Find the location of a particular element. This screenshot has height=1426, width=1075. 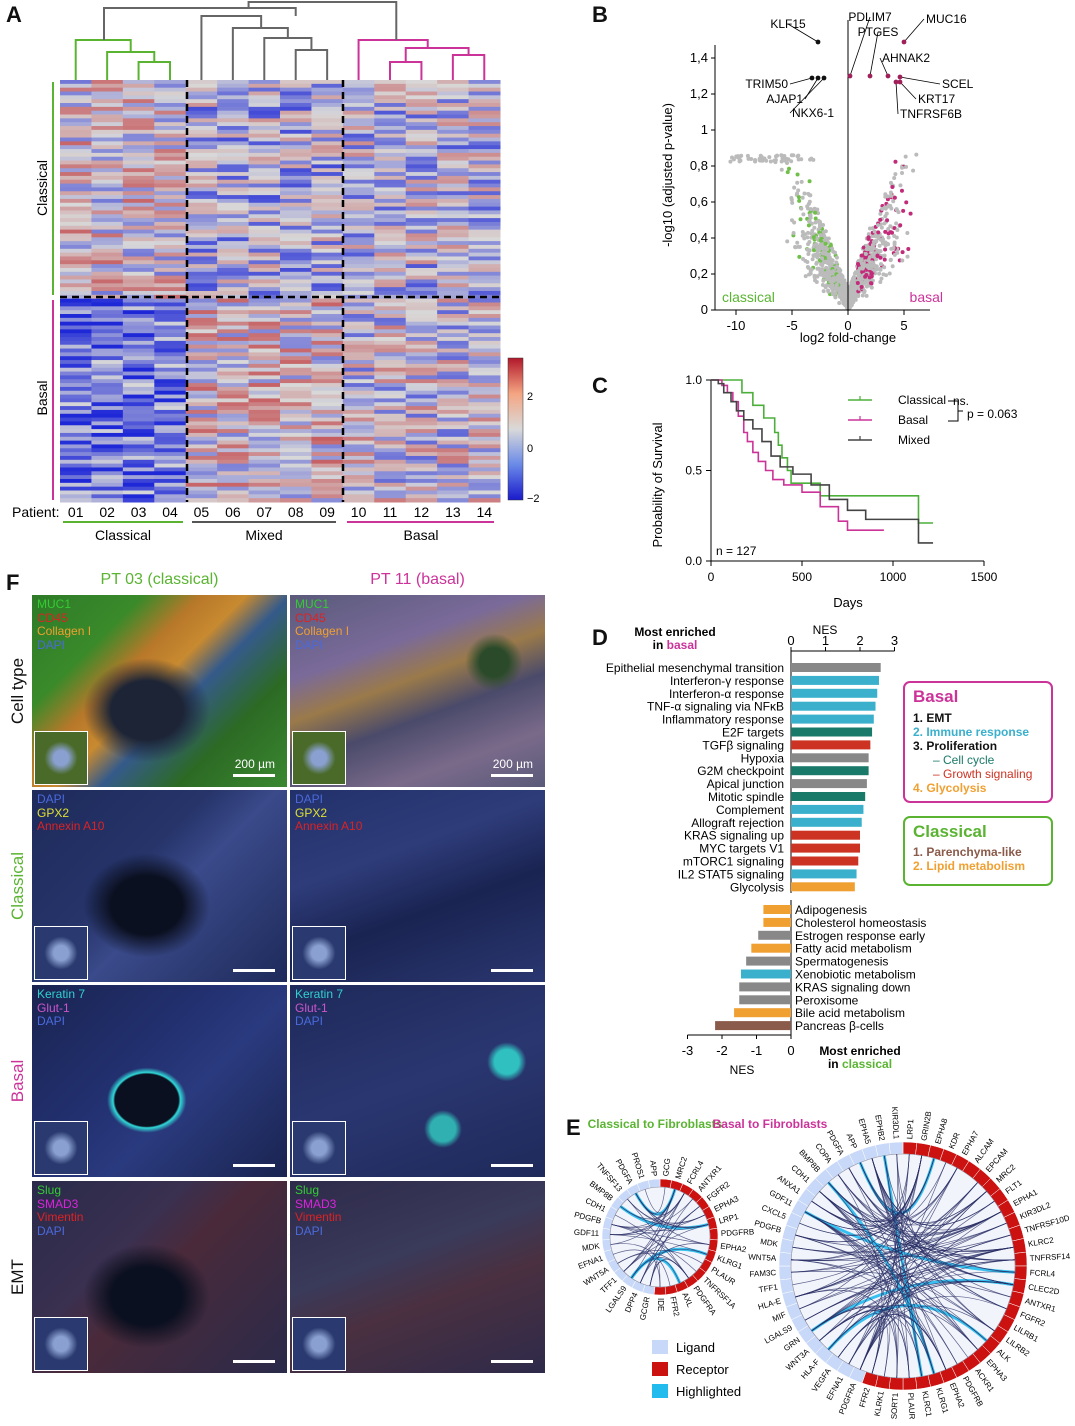

dendrogram-branch is located at coordinates (103, 59).